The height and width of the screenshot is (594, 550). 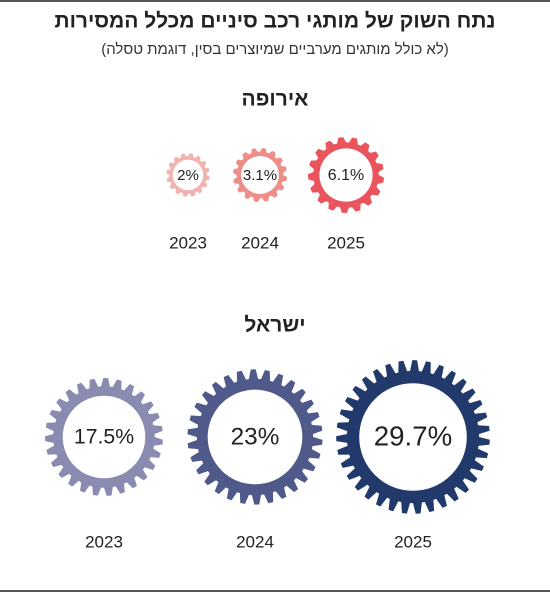 I want to click on value-label: 17.5%, so click(x=104, y=437).